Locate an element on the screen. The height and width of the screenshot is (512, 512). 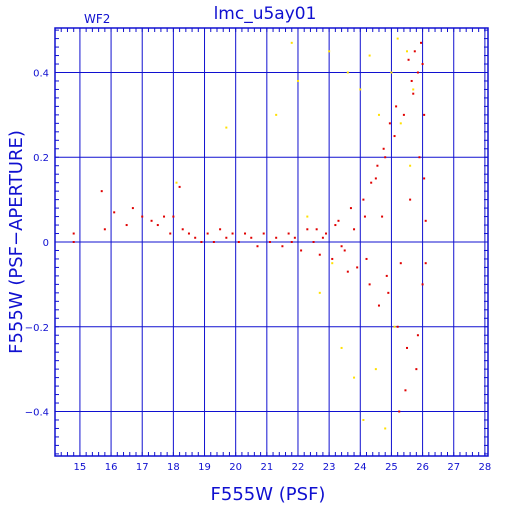
y-tick-label: 0 is located at coordinates (46, 243).